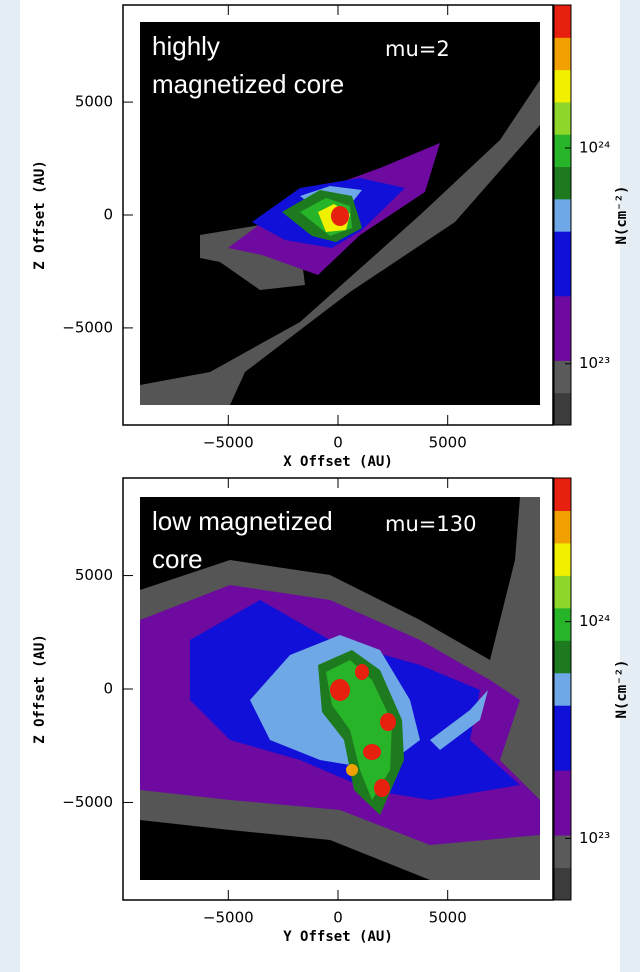  I want to click on panel-title: low magnetized, so click(242, 521).